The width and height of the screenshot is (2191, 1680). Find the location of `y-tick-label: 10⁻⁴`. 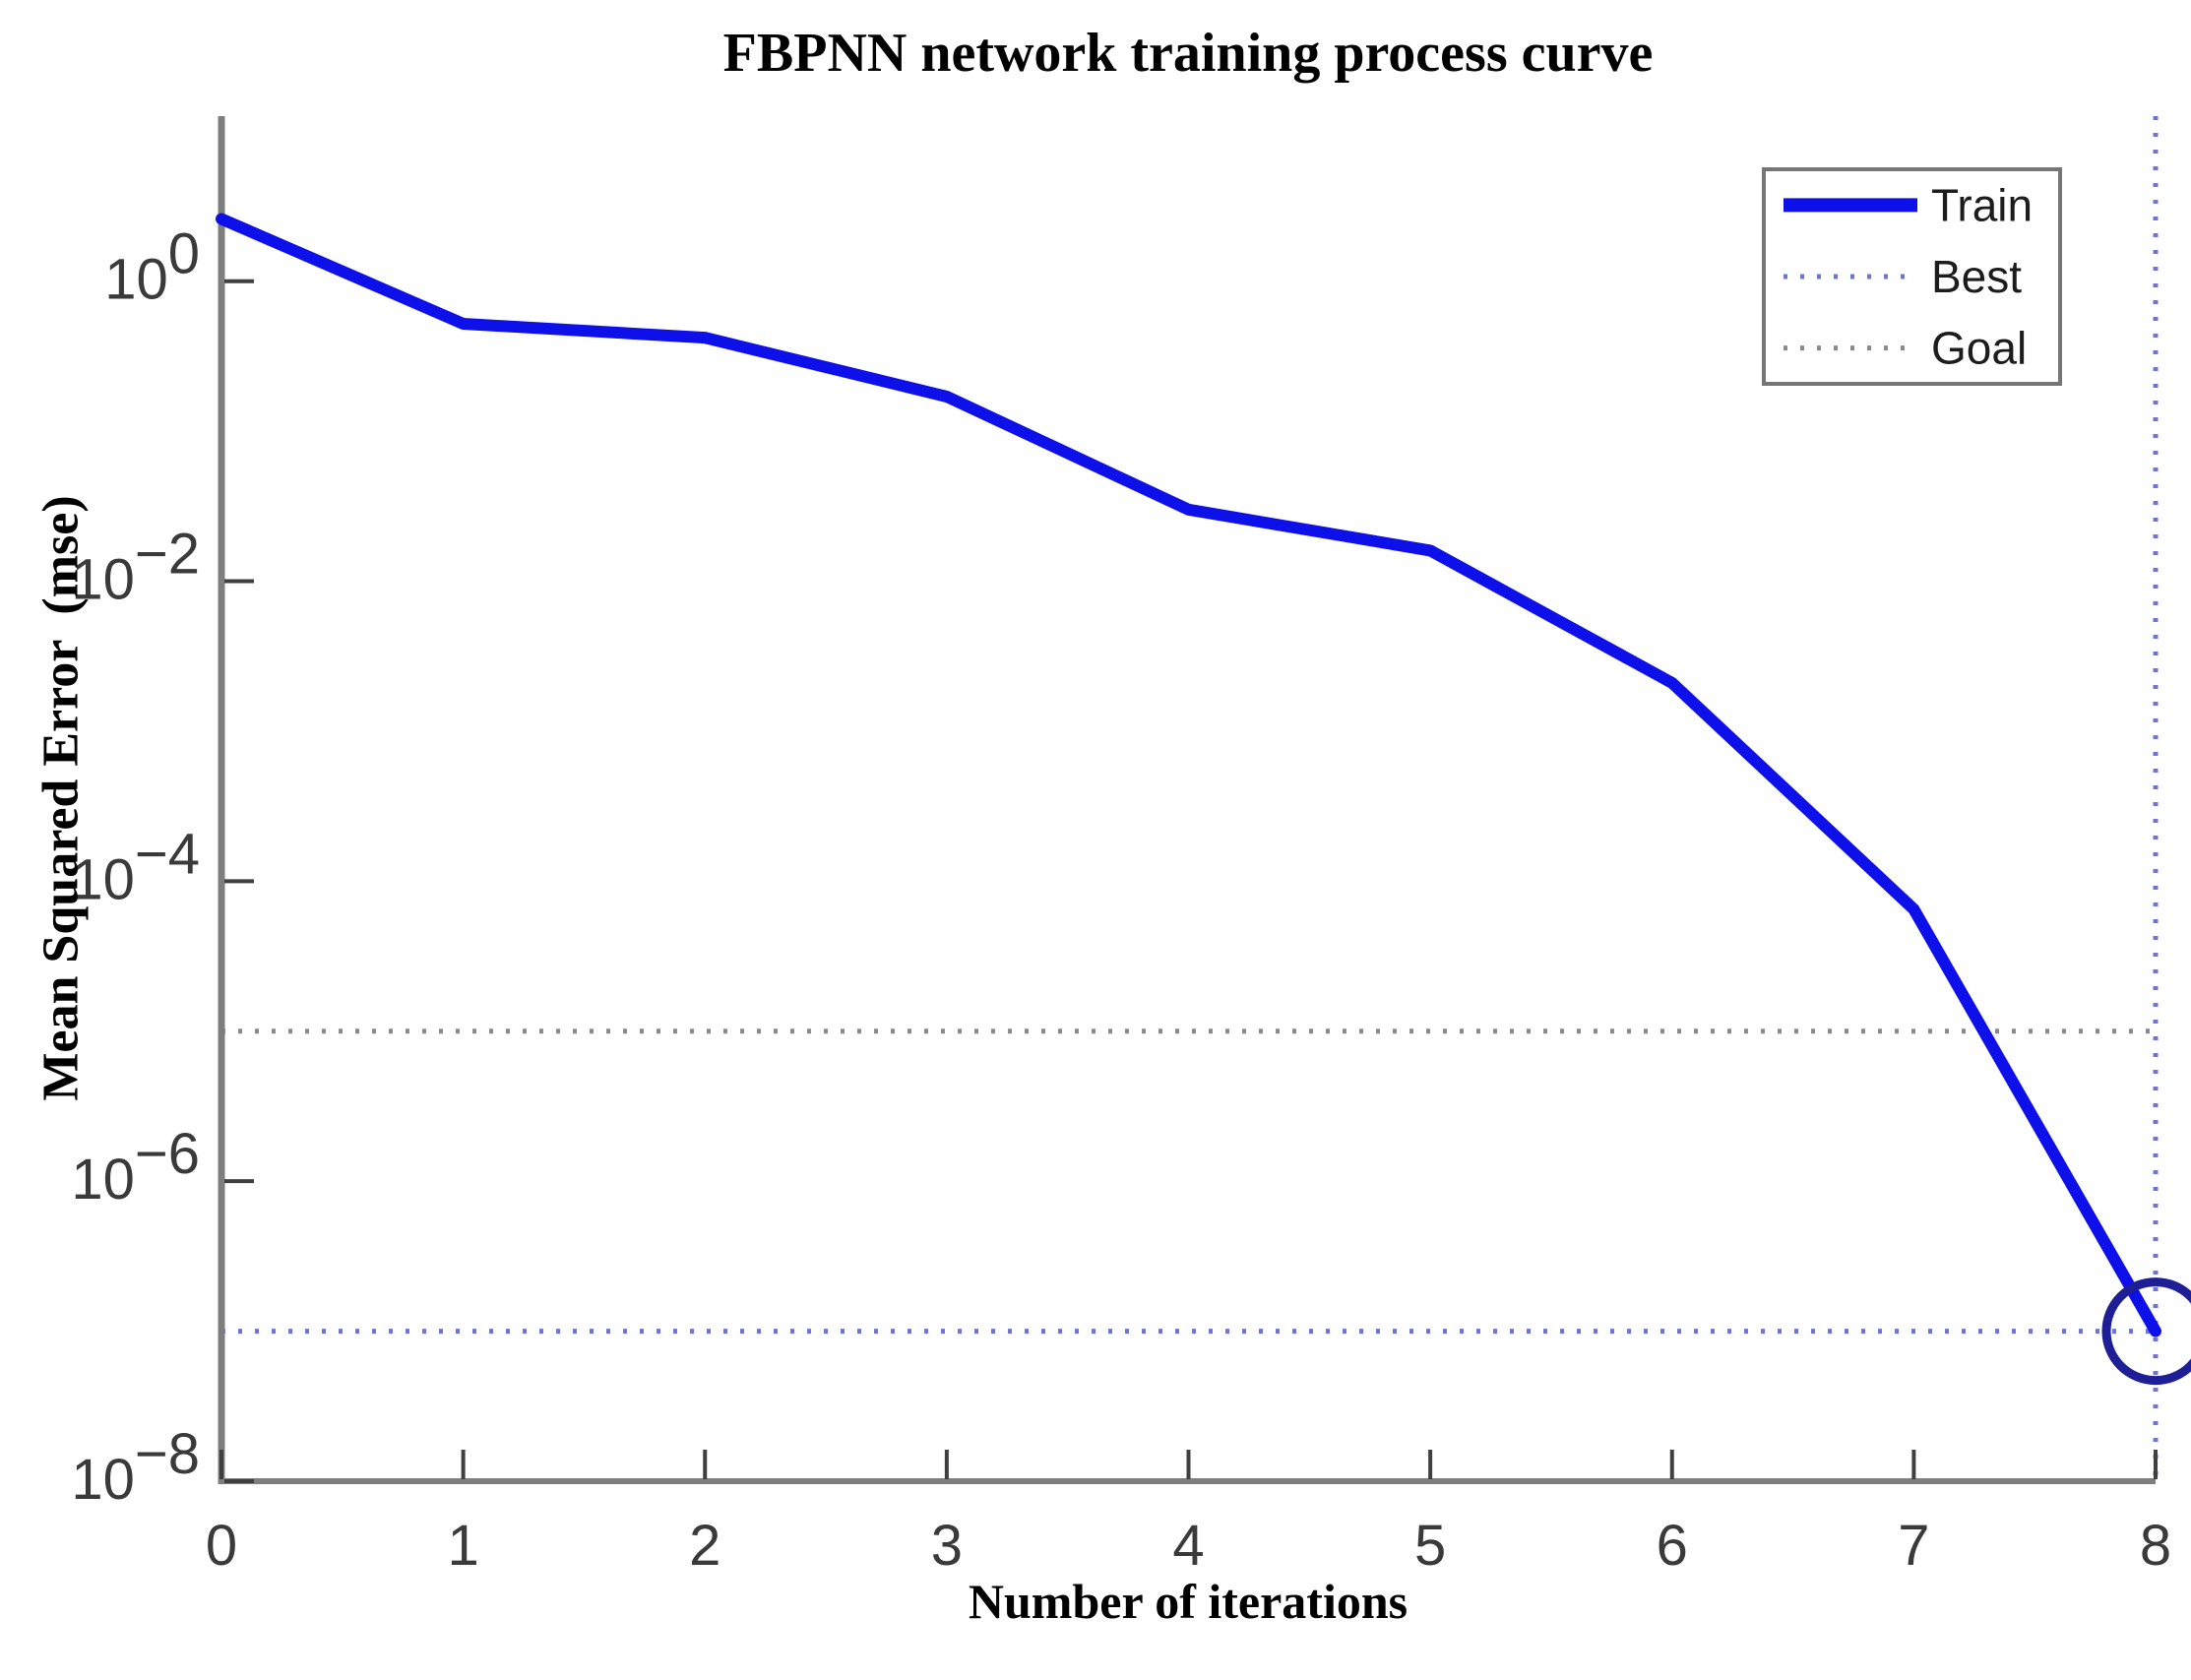

y-tick-label: 10⁻⁴ is located at coordinates (136, 866).